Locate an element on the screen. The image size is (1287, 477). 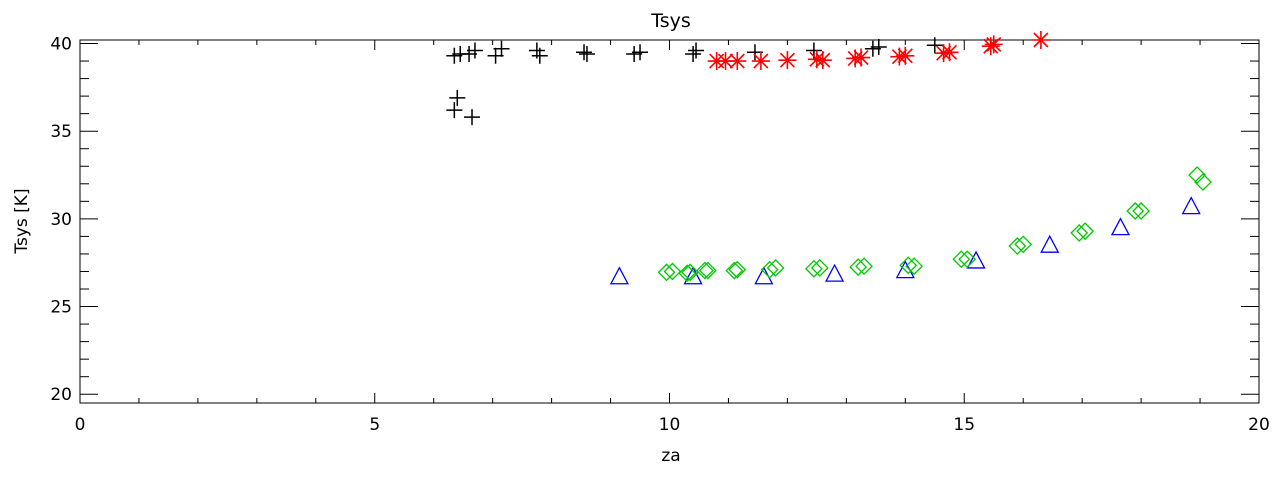
series-plus is located at coordinates (694, 81).